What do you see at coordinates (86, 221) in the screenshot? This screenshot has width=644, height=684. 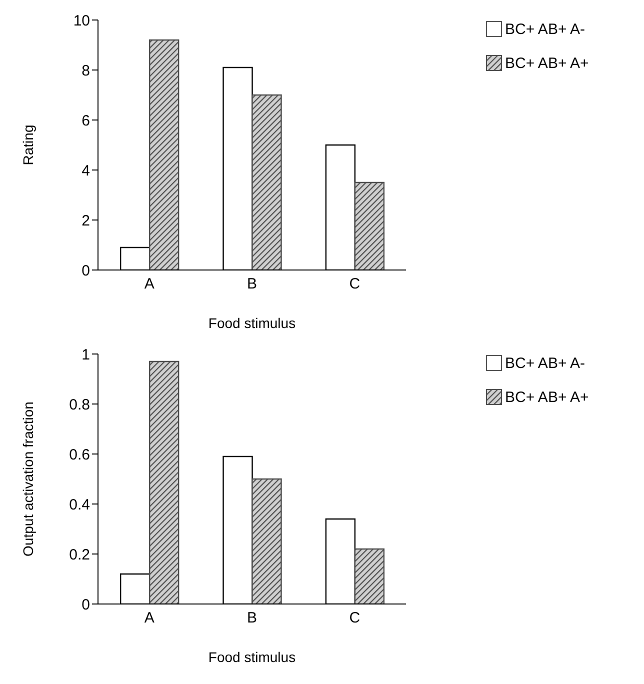 I see `y-tick-label: 2` at bounding box center [86, 221].